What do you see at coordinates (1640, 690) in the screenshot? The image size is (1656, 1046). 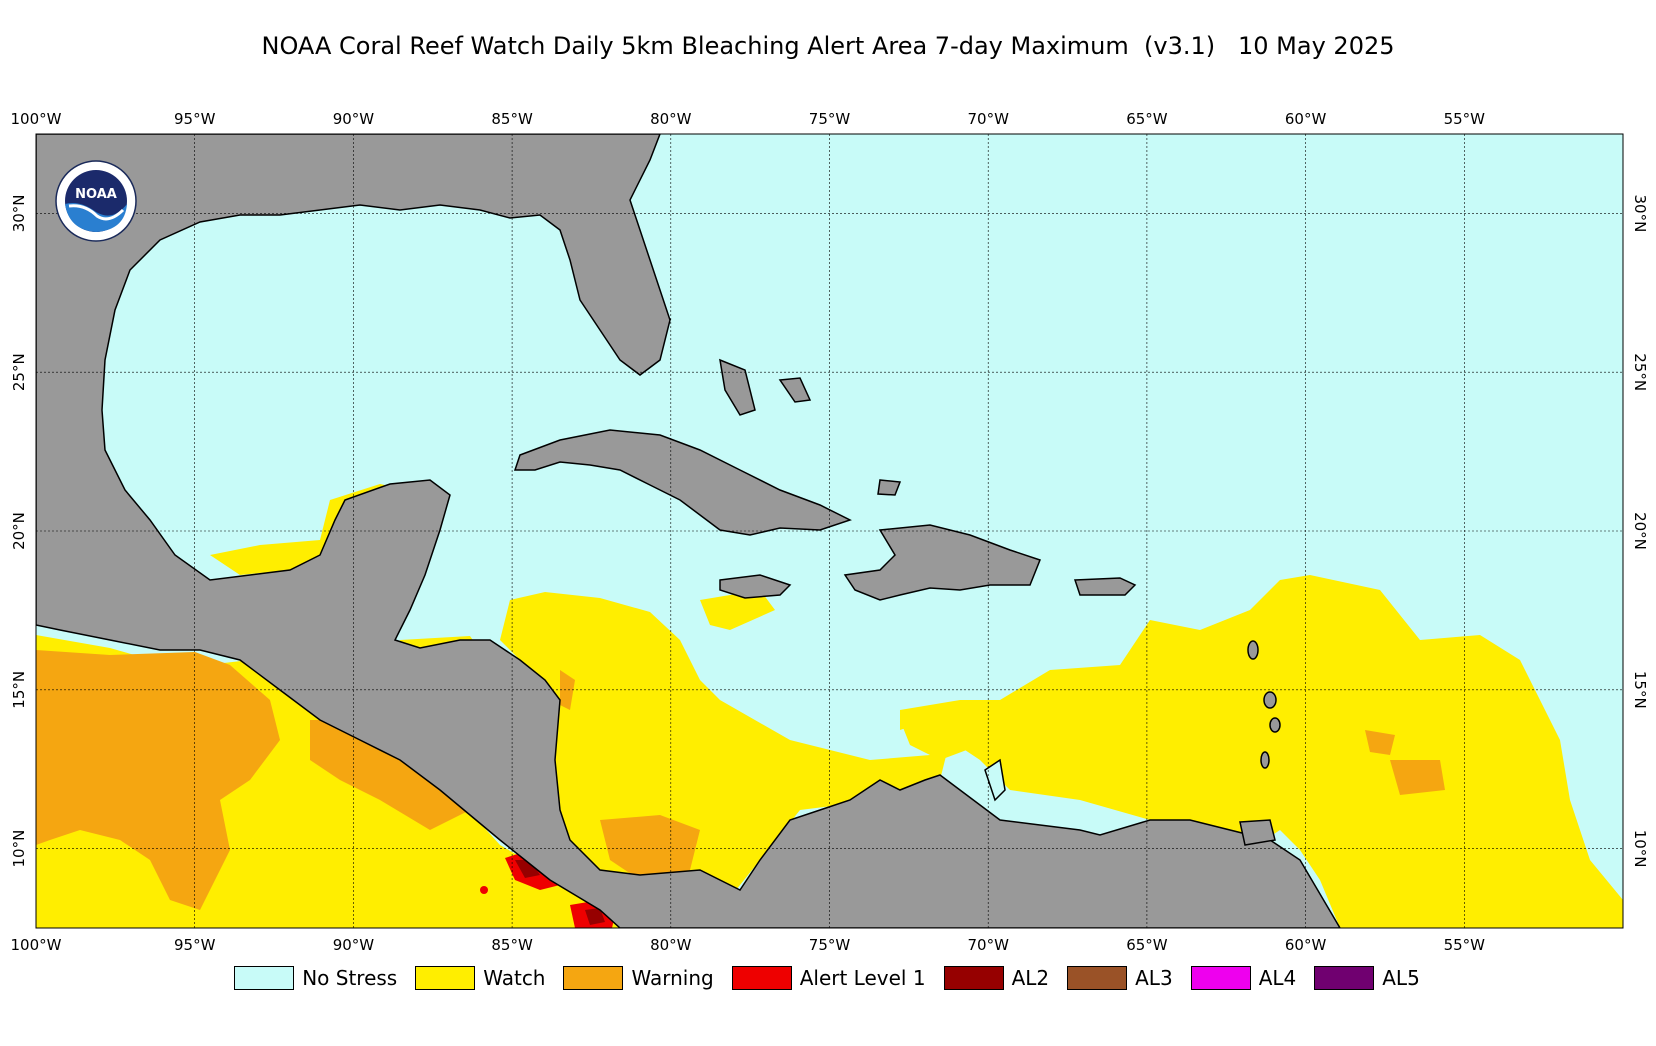 I see `lat-label-right: 15°N` at bounding box center [1640, 690].